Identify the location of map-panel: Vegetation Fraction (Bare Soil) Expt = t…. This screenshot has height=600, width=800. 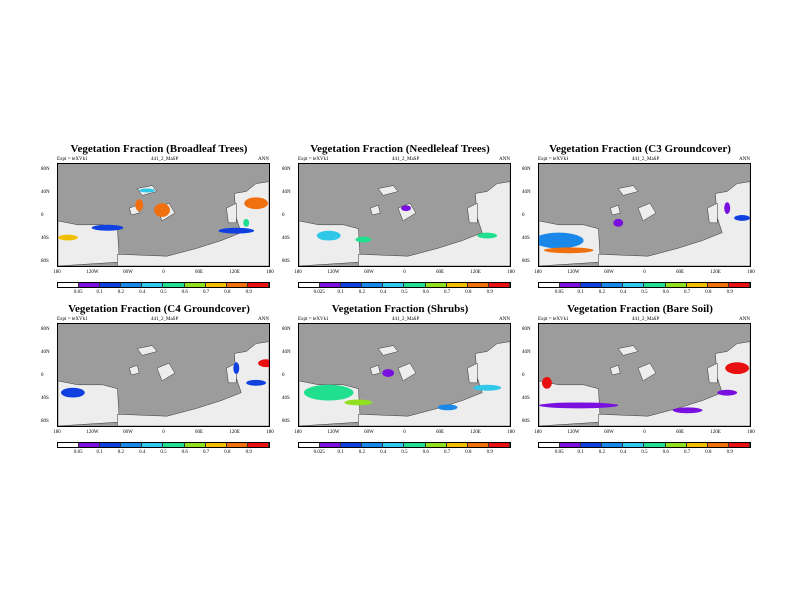
(640, 379).